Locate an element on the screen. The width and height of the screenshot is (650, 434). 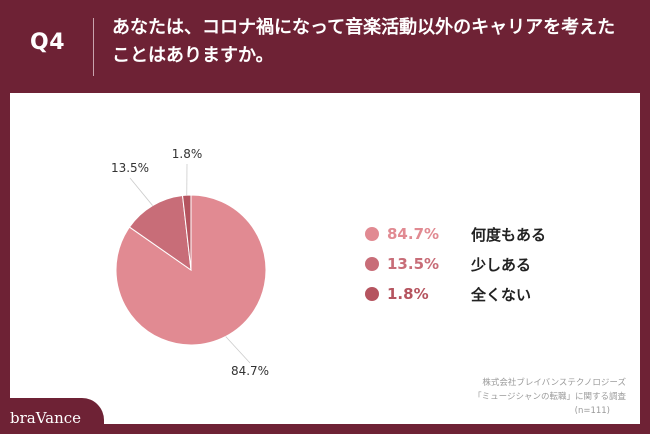
legend-item: 84.7% 何度もある is located at coordinates (490, 234).